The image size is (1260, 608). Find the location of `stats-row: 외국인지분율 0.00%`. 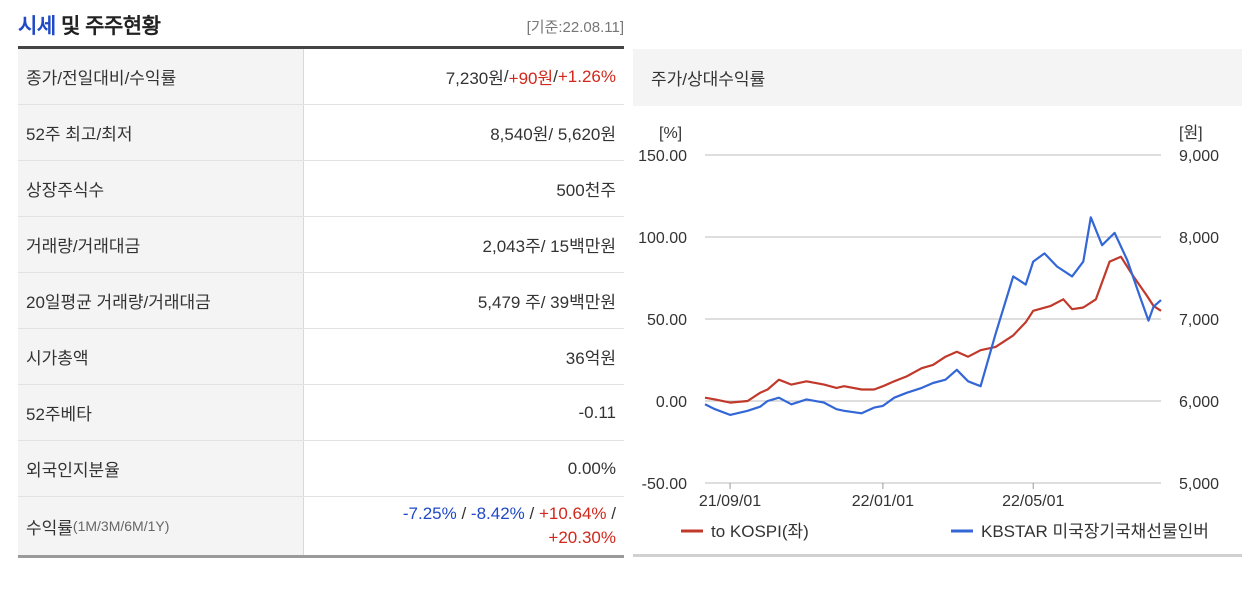

stats-row: 외국인지분율 0.00% is located at coordinates (321, 469).